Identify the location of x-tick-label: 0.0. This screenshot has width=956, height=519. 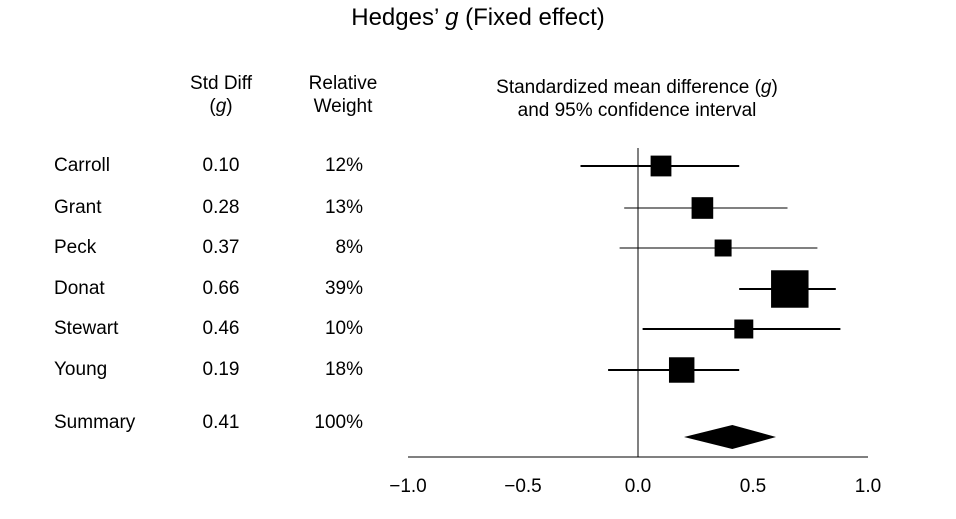
(638, 486).